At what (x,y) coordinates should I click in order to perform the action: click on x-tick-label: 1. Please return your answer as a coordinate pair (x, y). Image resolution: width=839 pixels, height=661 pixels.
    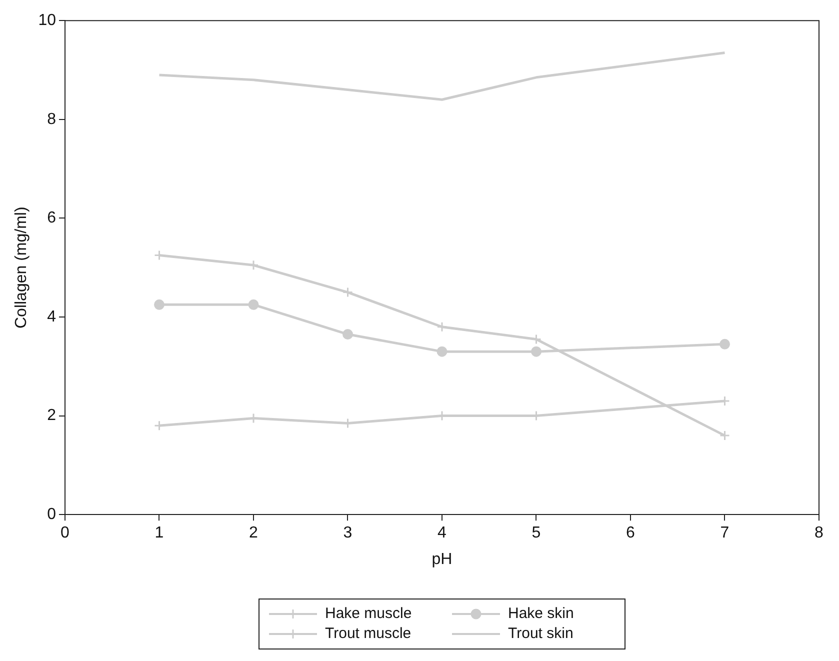
    Looking at the image, I should click on (159, 533).